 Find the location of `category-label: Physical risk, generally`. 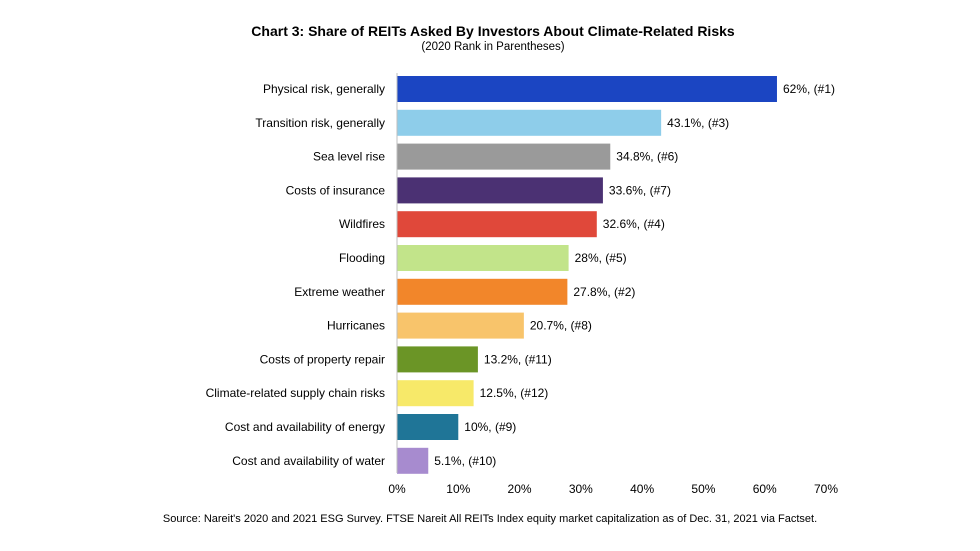

category-label: Physical risk, generally is located at coordinates (324, 89).